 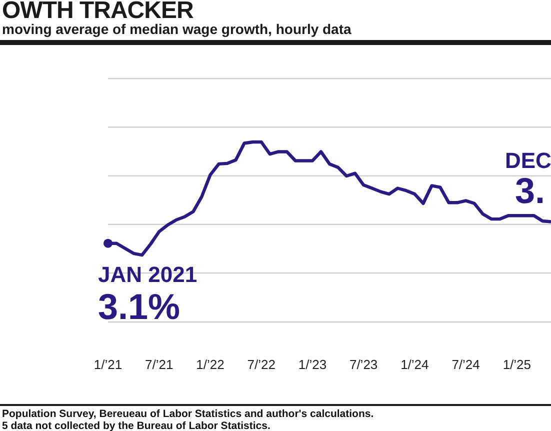 What do you see at coordinates (261, 364) in the screenshot?
I see `x-tick-label: 7/’22` at bounding box center [261, 364].